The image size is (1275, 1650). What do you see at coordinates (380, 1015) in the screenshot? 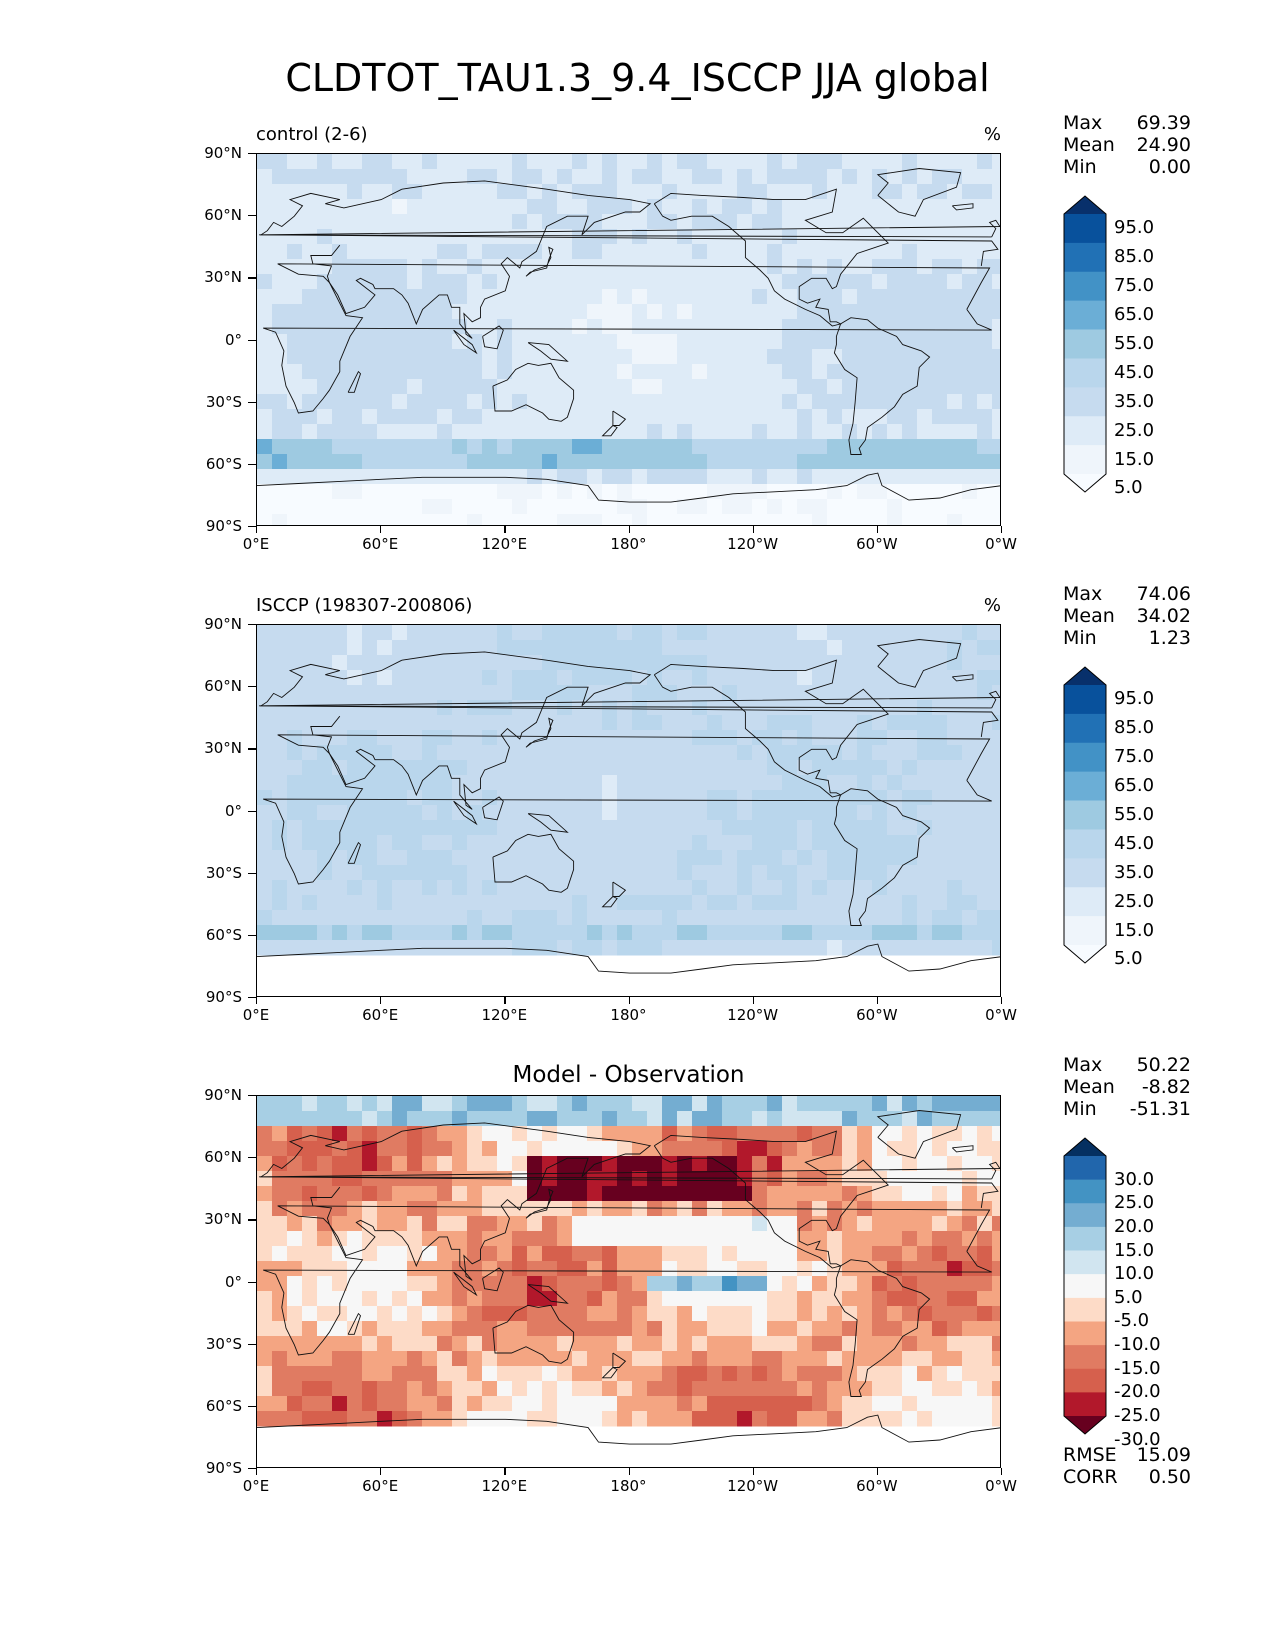
I see `lon-tick-label: 60°E` at bounding box center [380, 1015].